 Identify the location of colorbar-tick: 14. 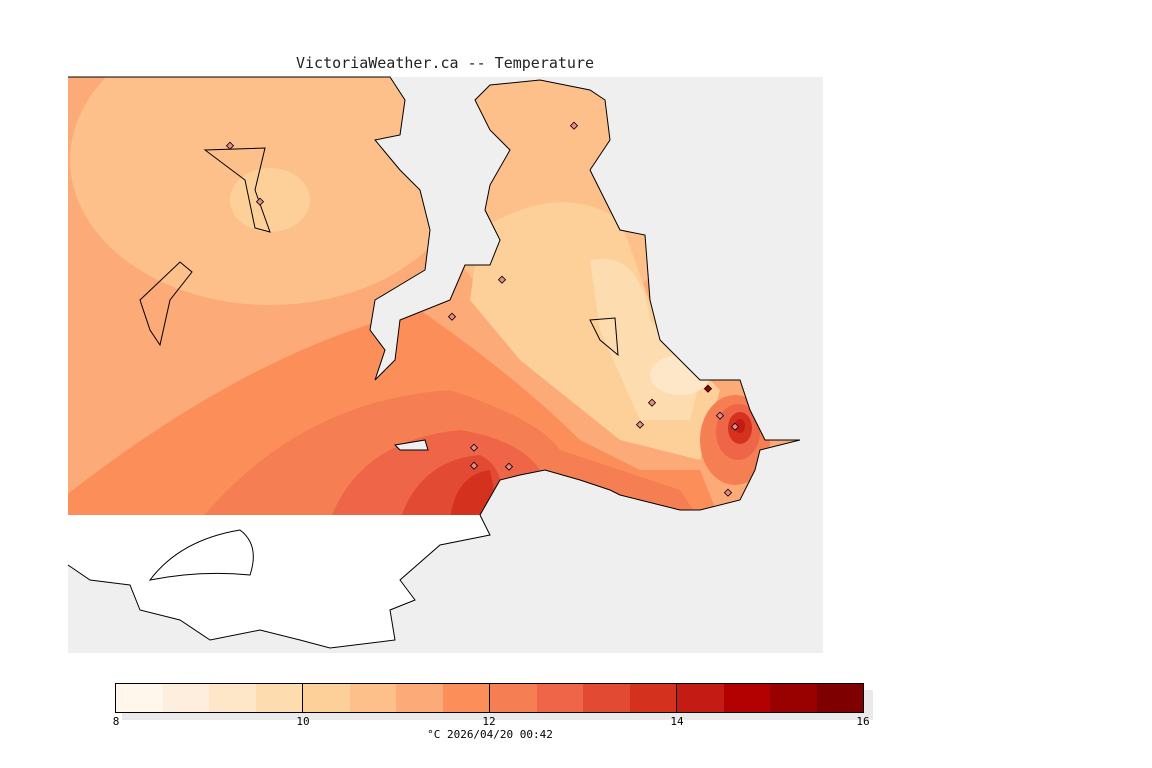
(677, 721).